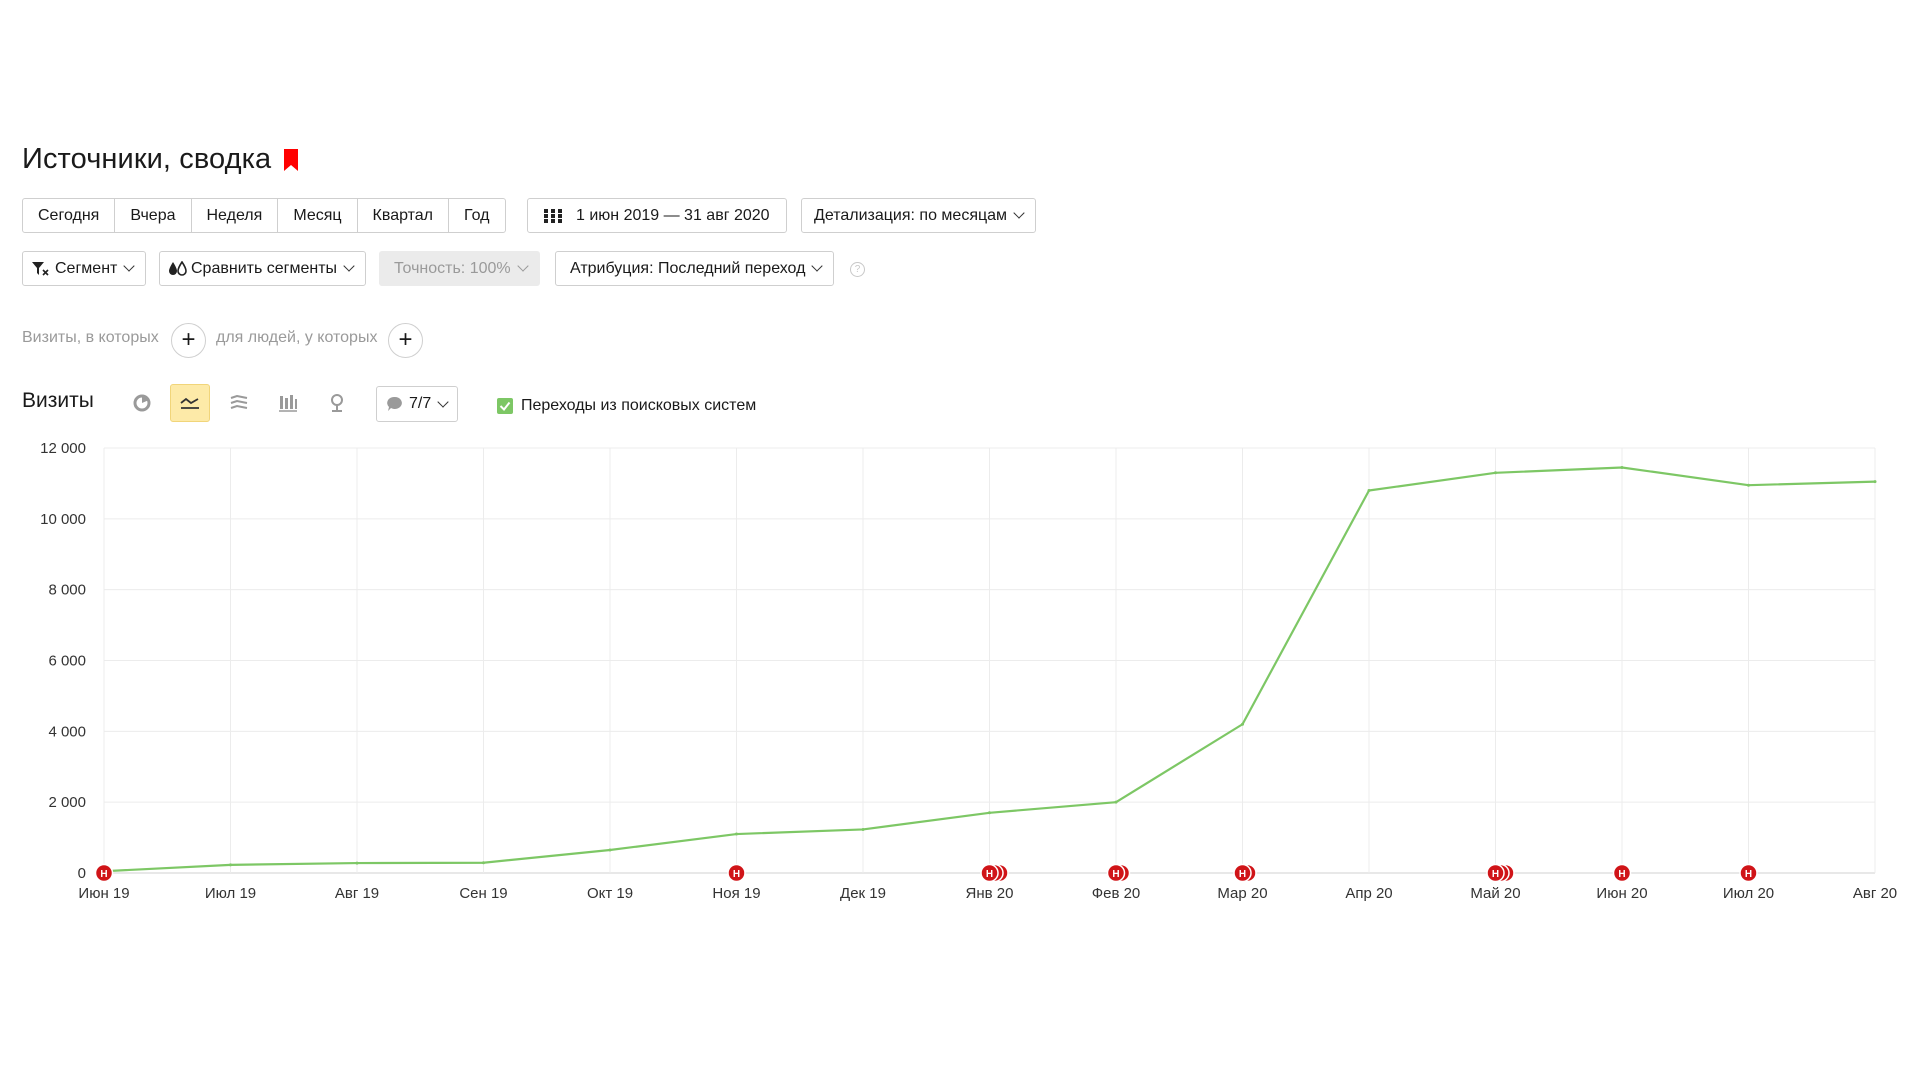 The height and width of the screenshot is (1081, 1920). Describe the element at coordinates (82, 873) in the screenshot. I see `y-tick-label: 0` at that location.